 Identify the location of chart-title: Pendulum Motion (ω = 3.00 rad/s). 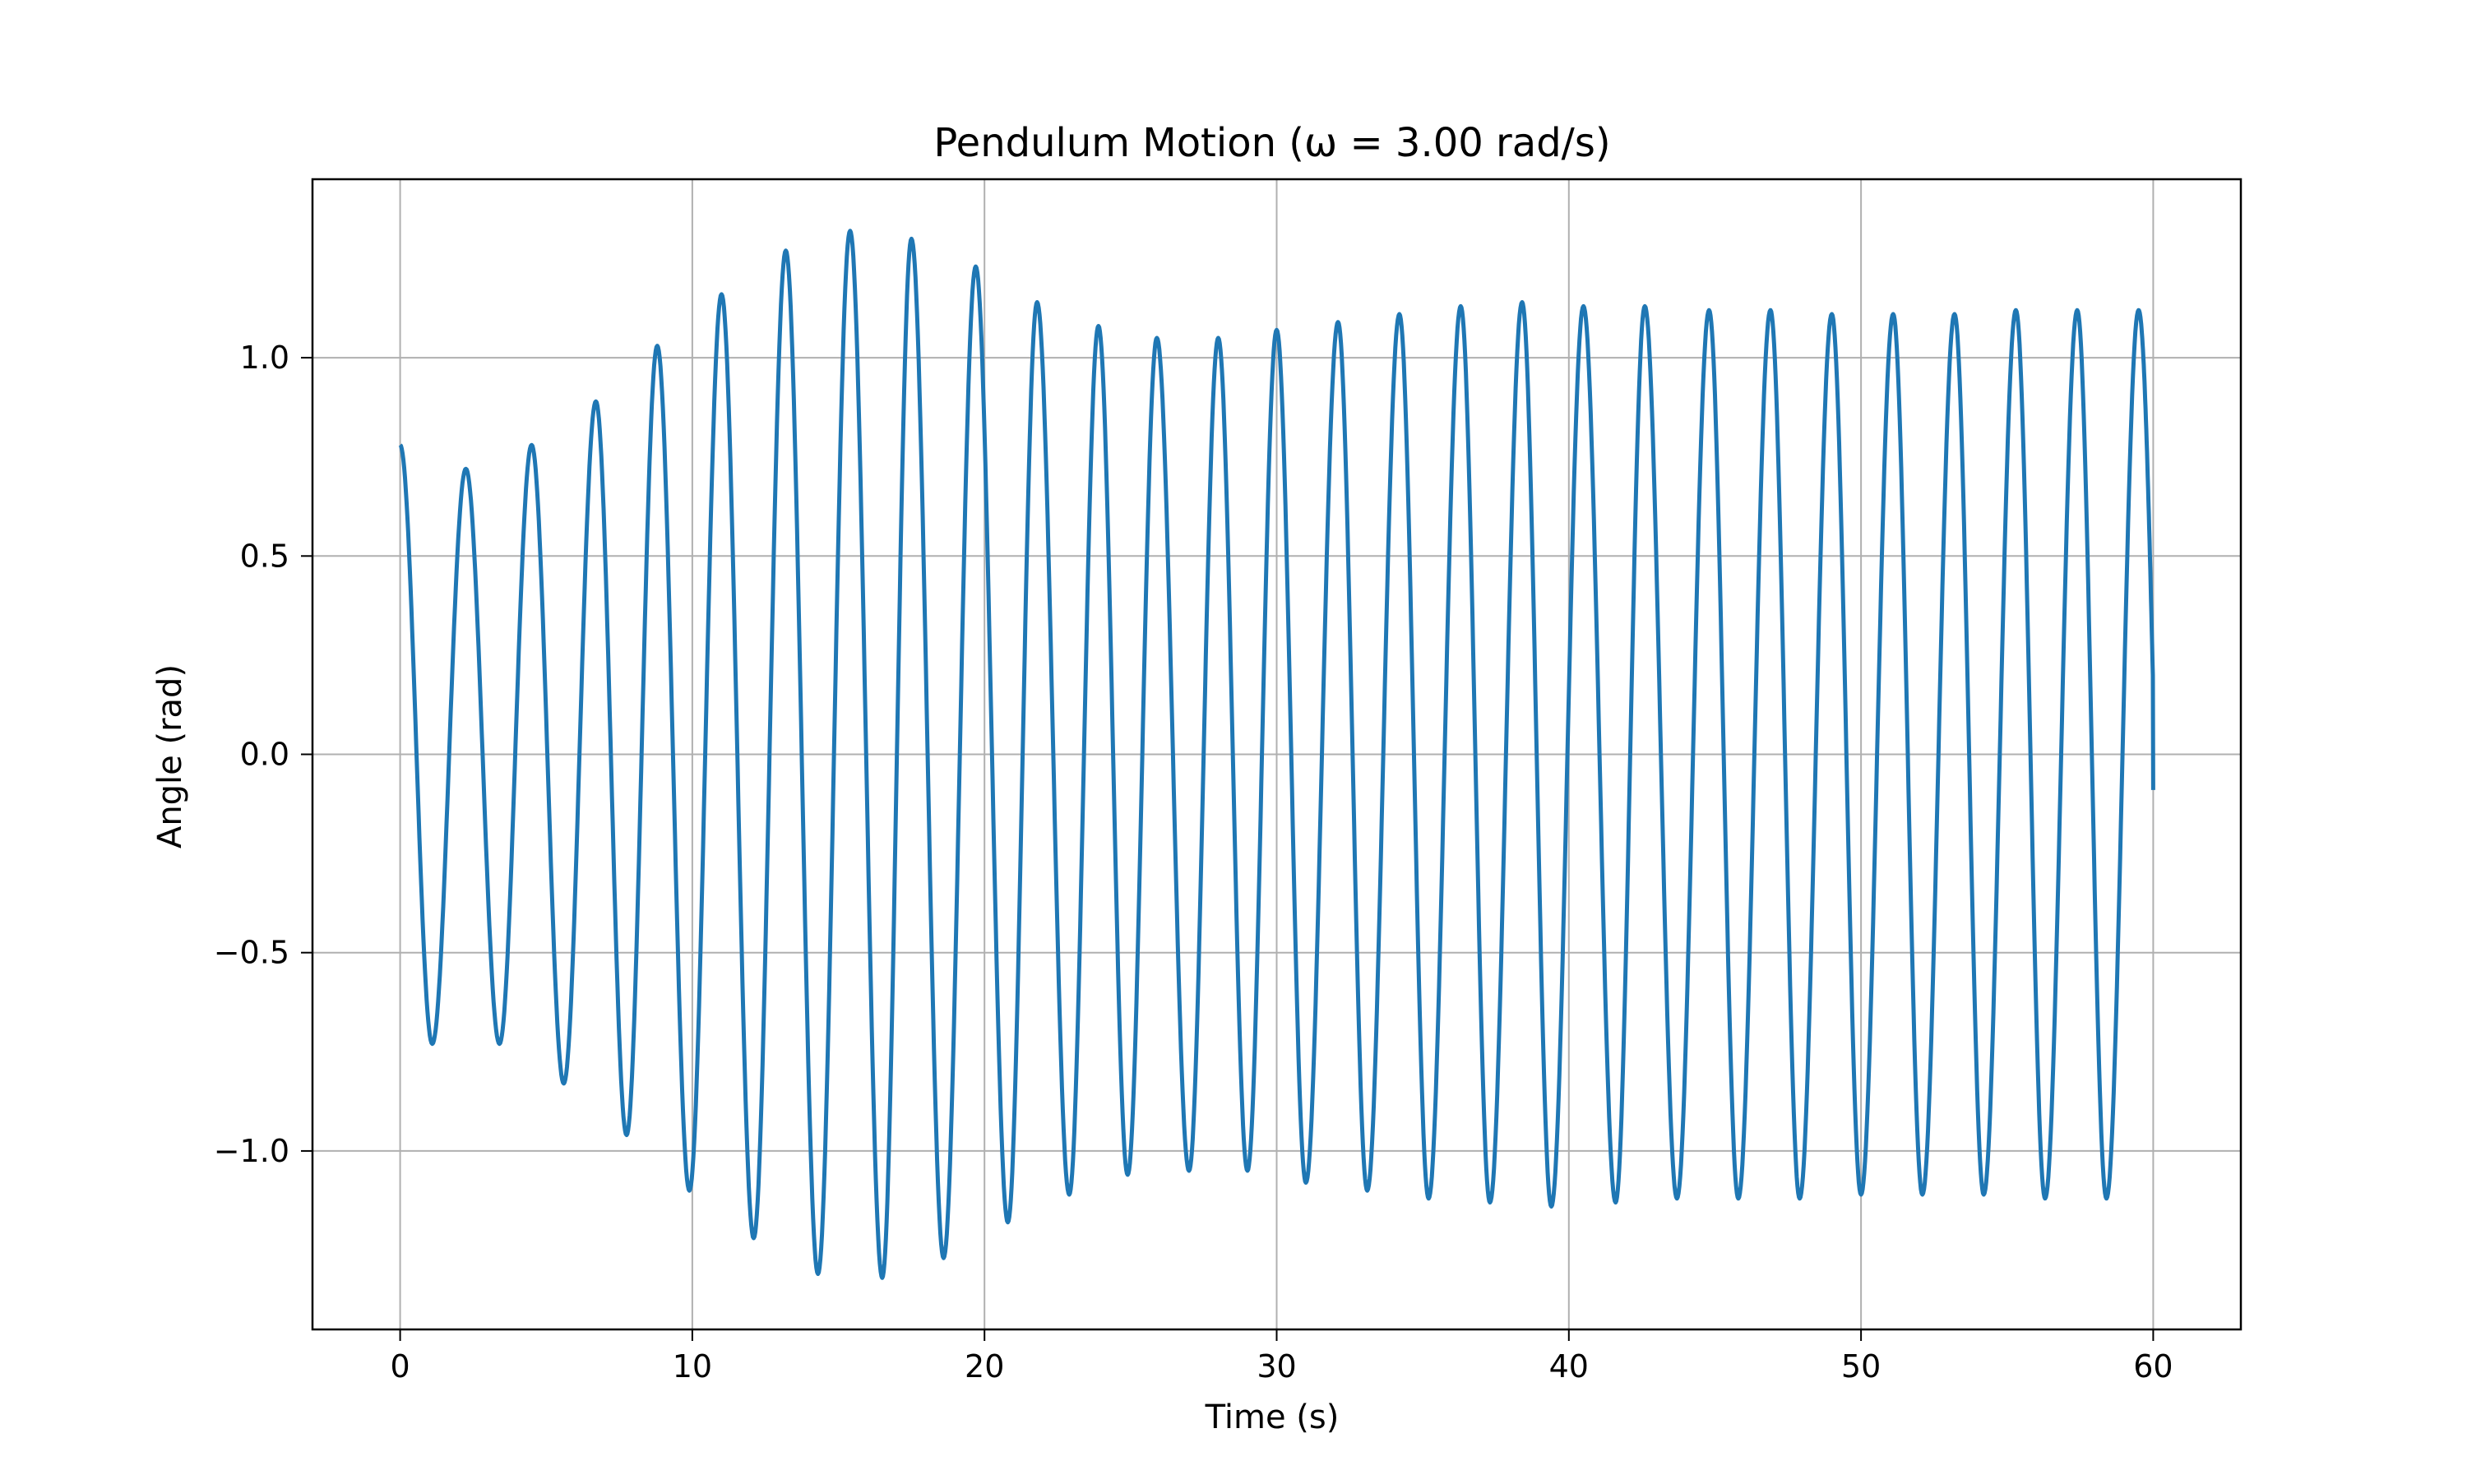
(1271, 143).